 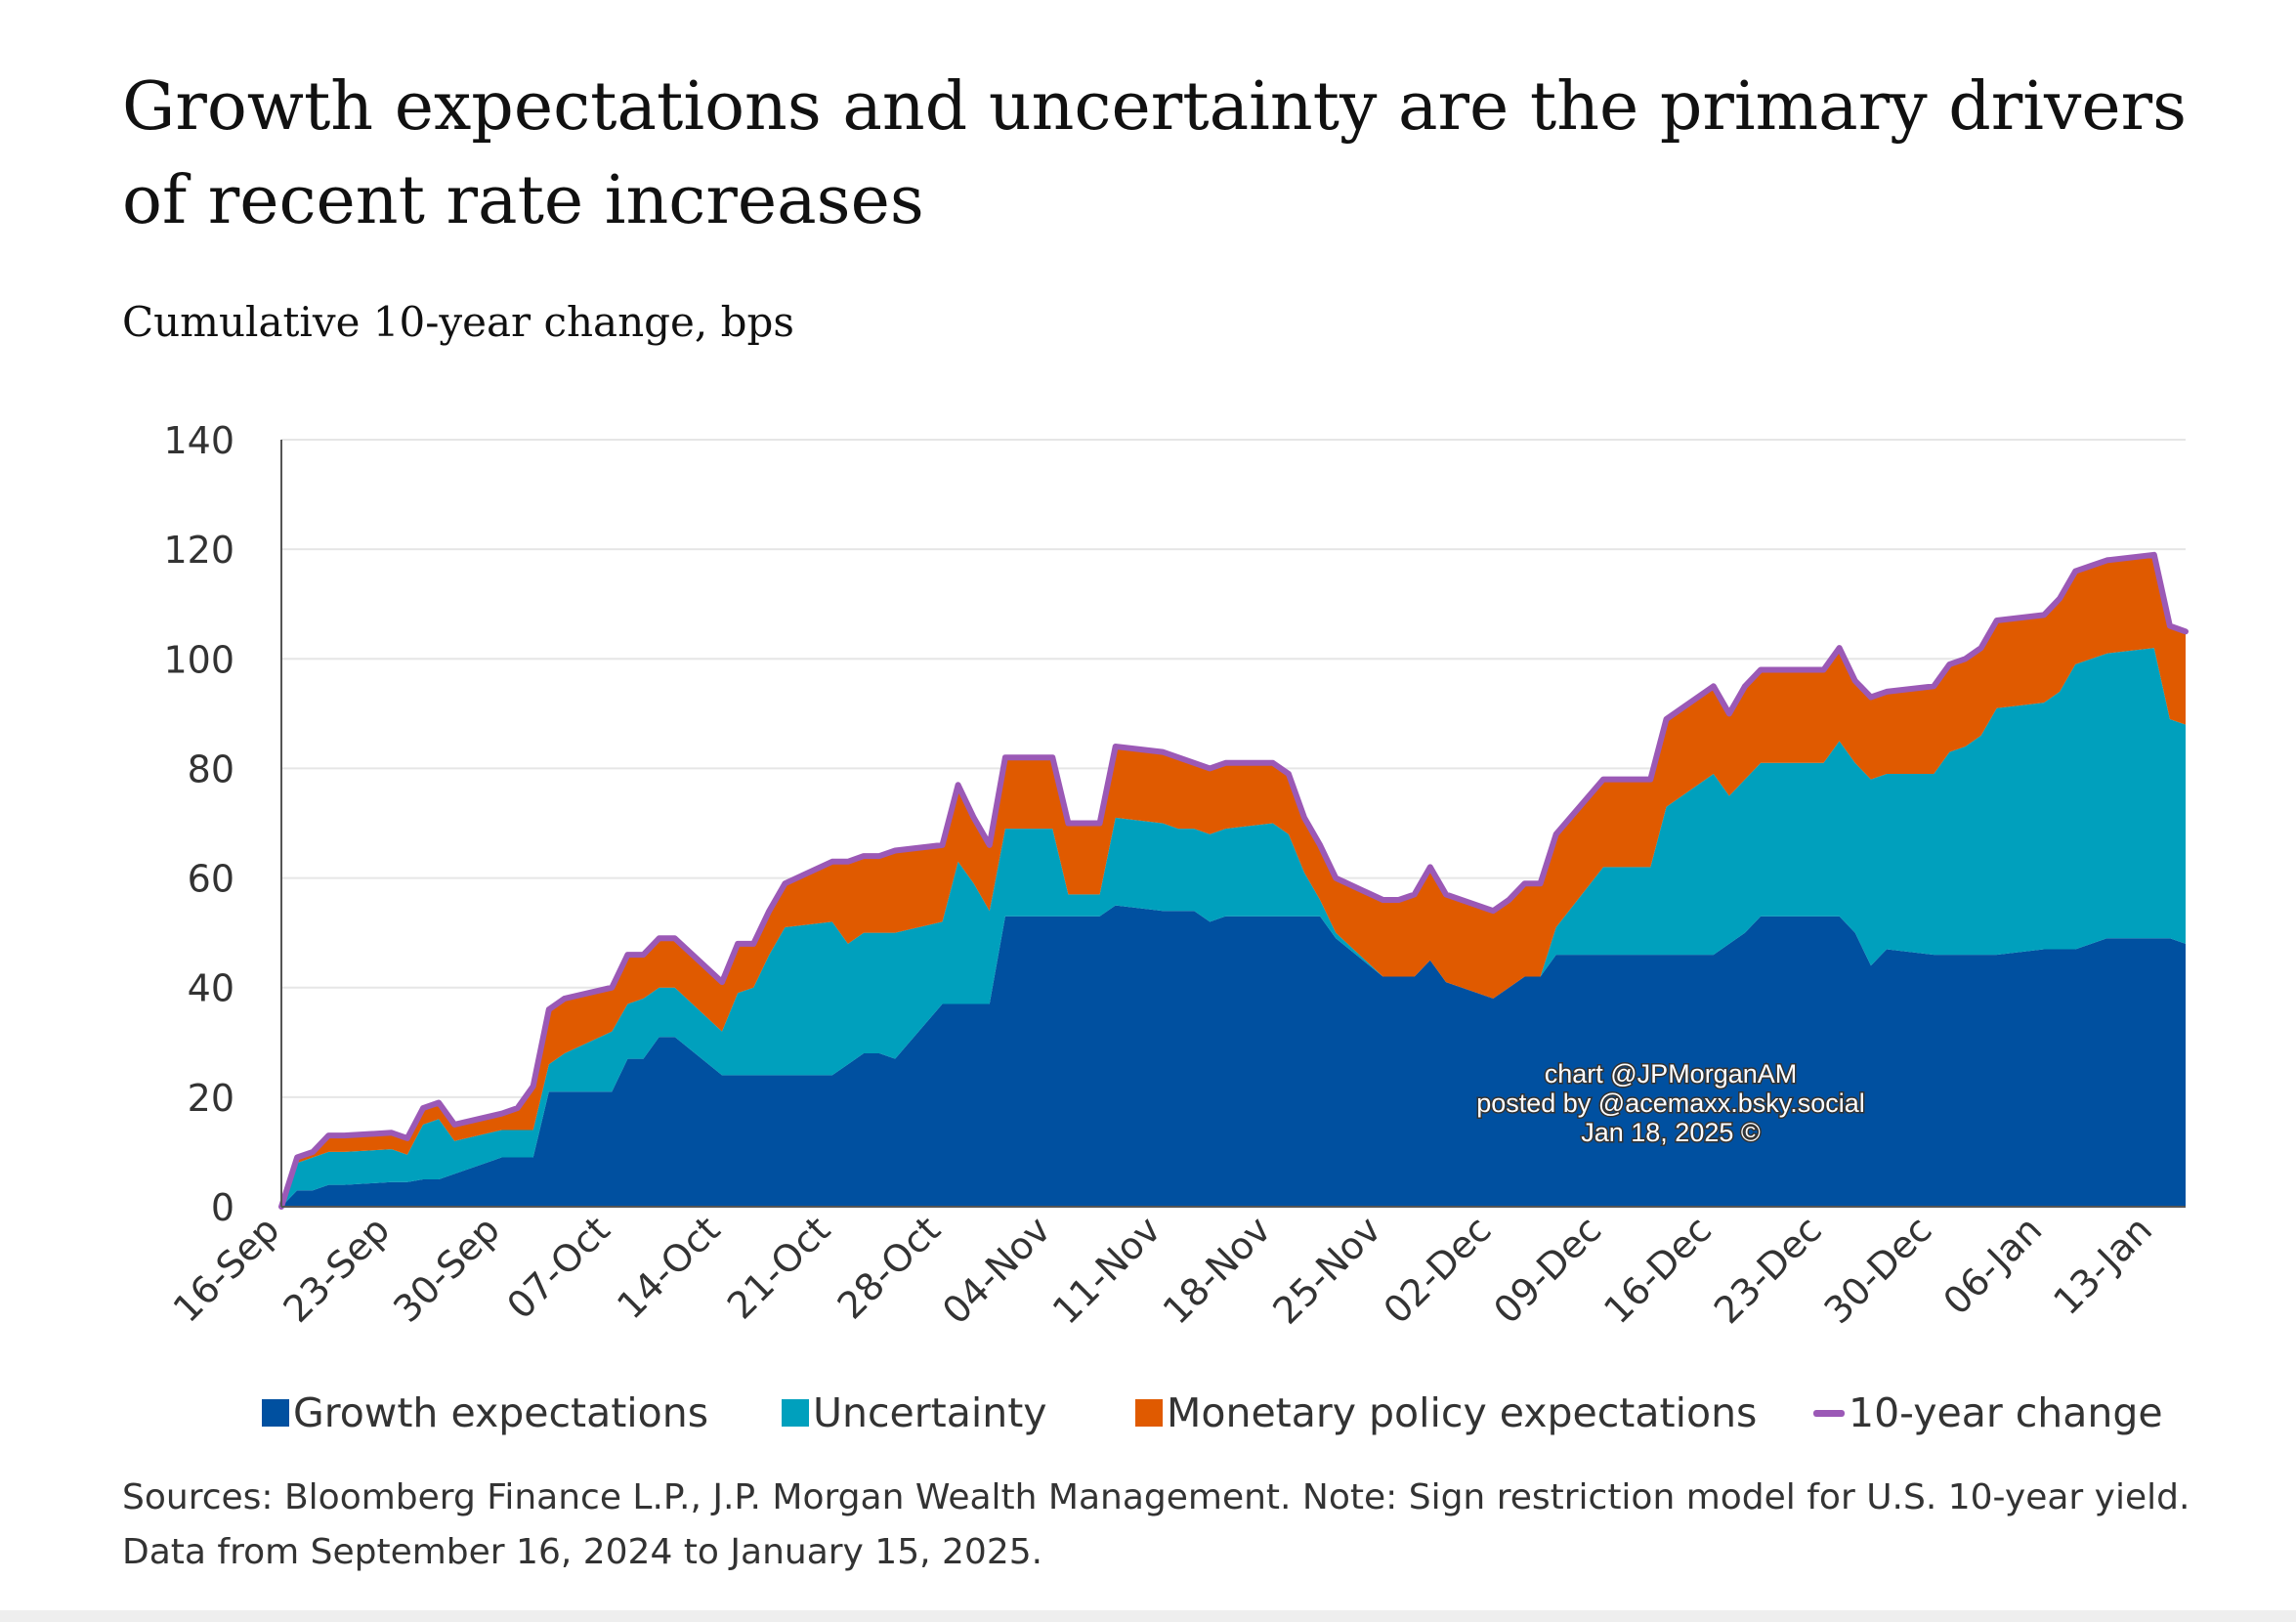 What do you see at coordinates (2102, 1265) in the screenshot?
I see `x-tick-label-13-jan: 13-Jan` at bounding box center [2102, 1265].